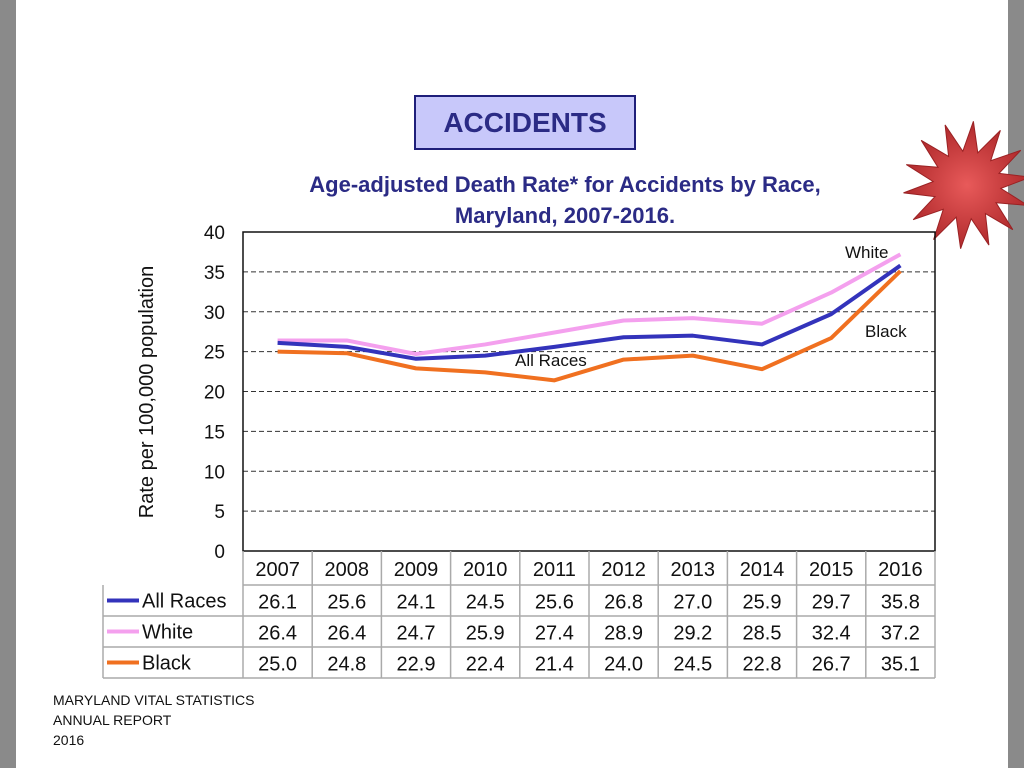  I want to click on data-label: 29.7, so click(831, 603).